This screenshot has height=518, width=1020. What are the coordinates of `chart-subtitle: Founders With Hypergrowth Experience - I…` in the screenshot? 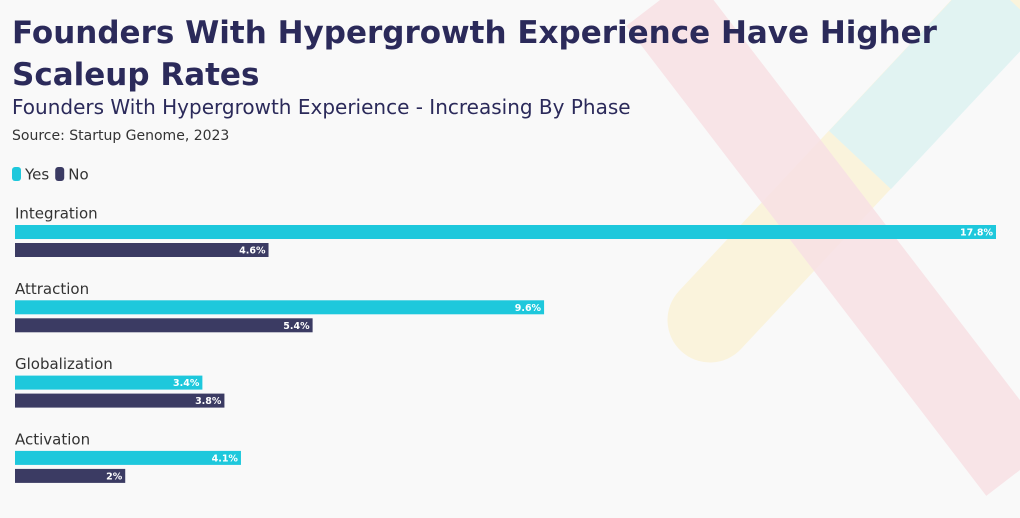 It's located at (321, 107).